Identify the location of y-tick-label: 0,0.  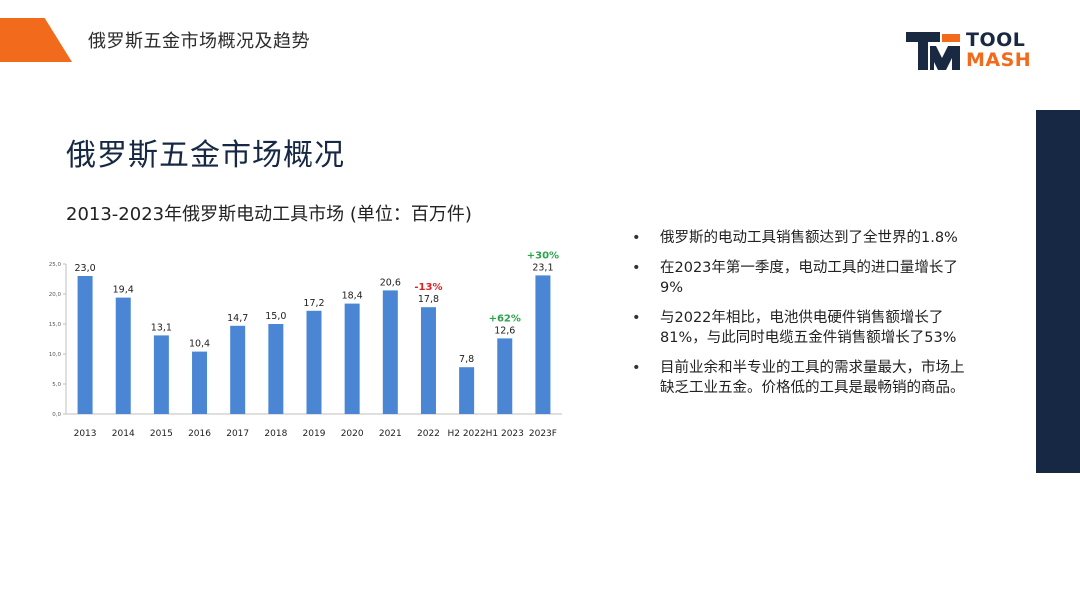
(56, 415).